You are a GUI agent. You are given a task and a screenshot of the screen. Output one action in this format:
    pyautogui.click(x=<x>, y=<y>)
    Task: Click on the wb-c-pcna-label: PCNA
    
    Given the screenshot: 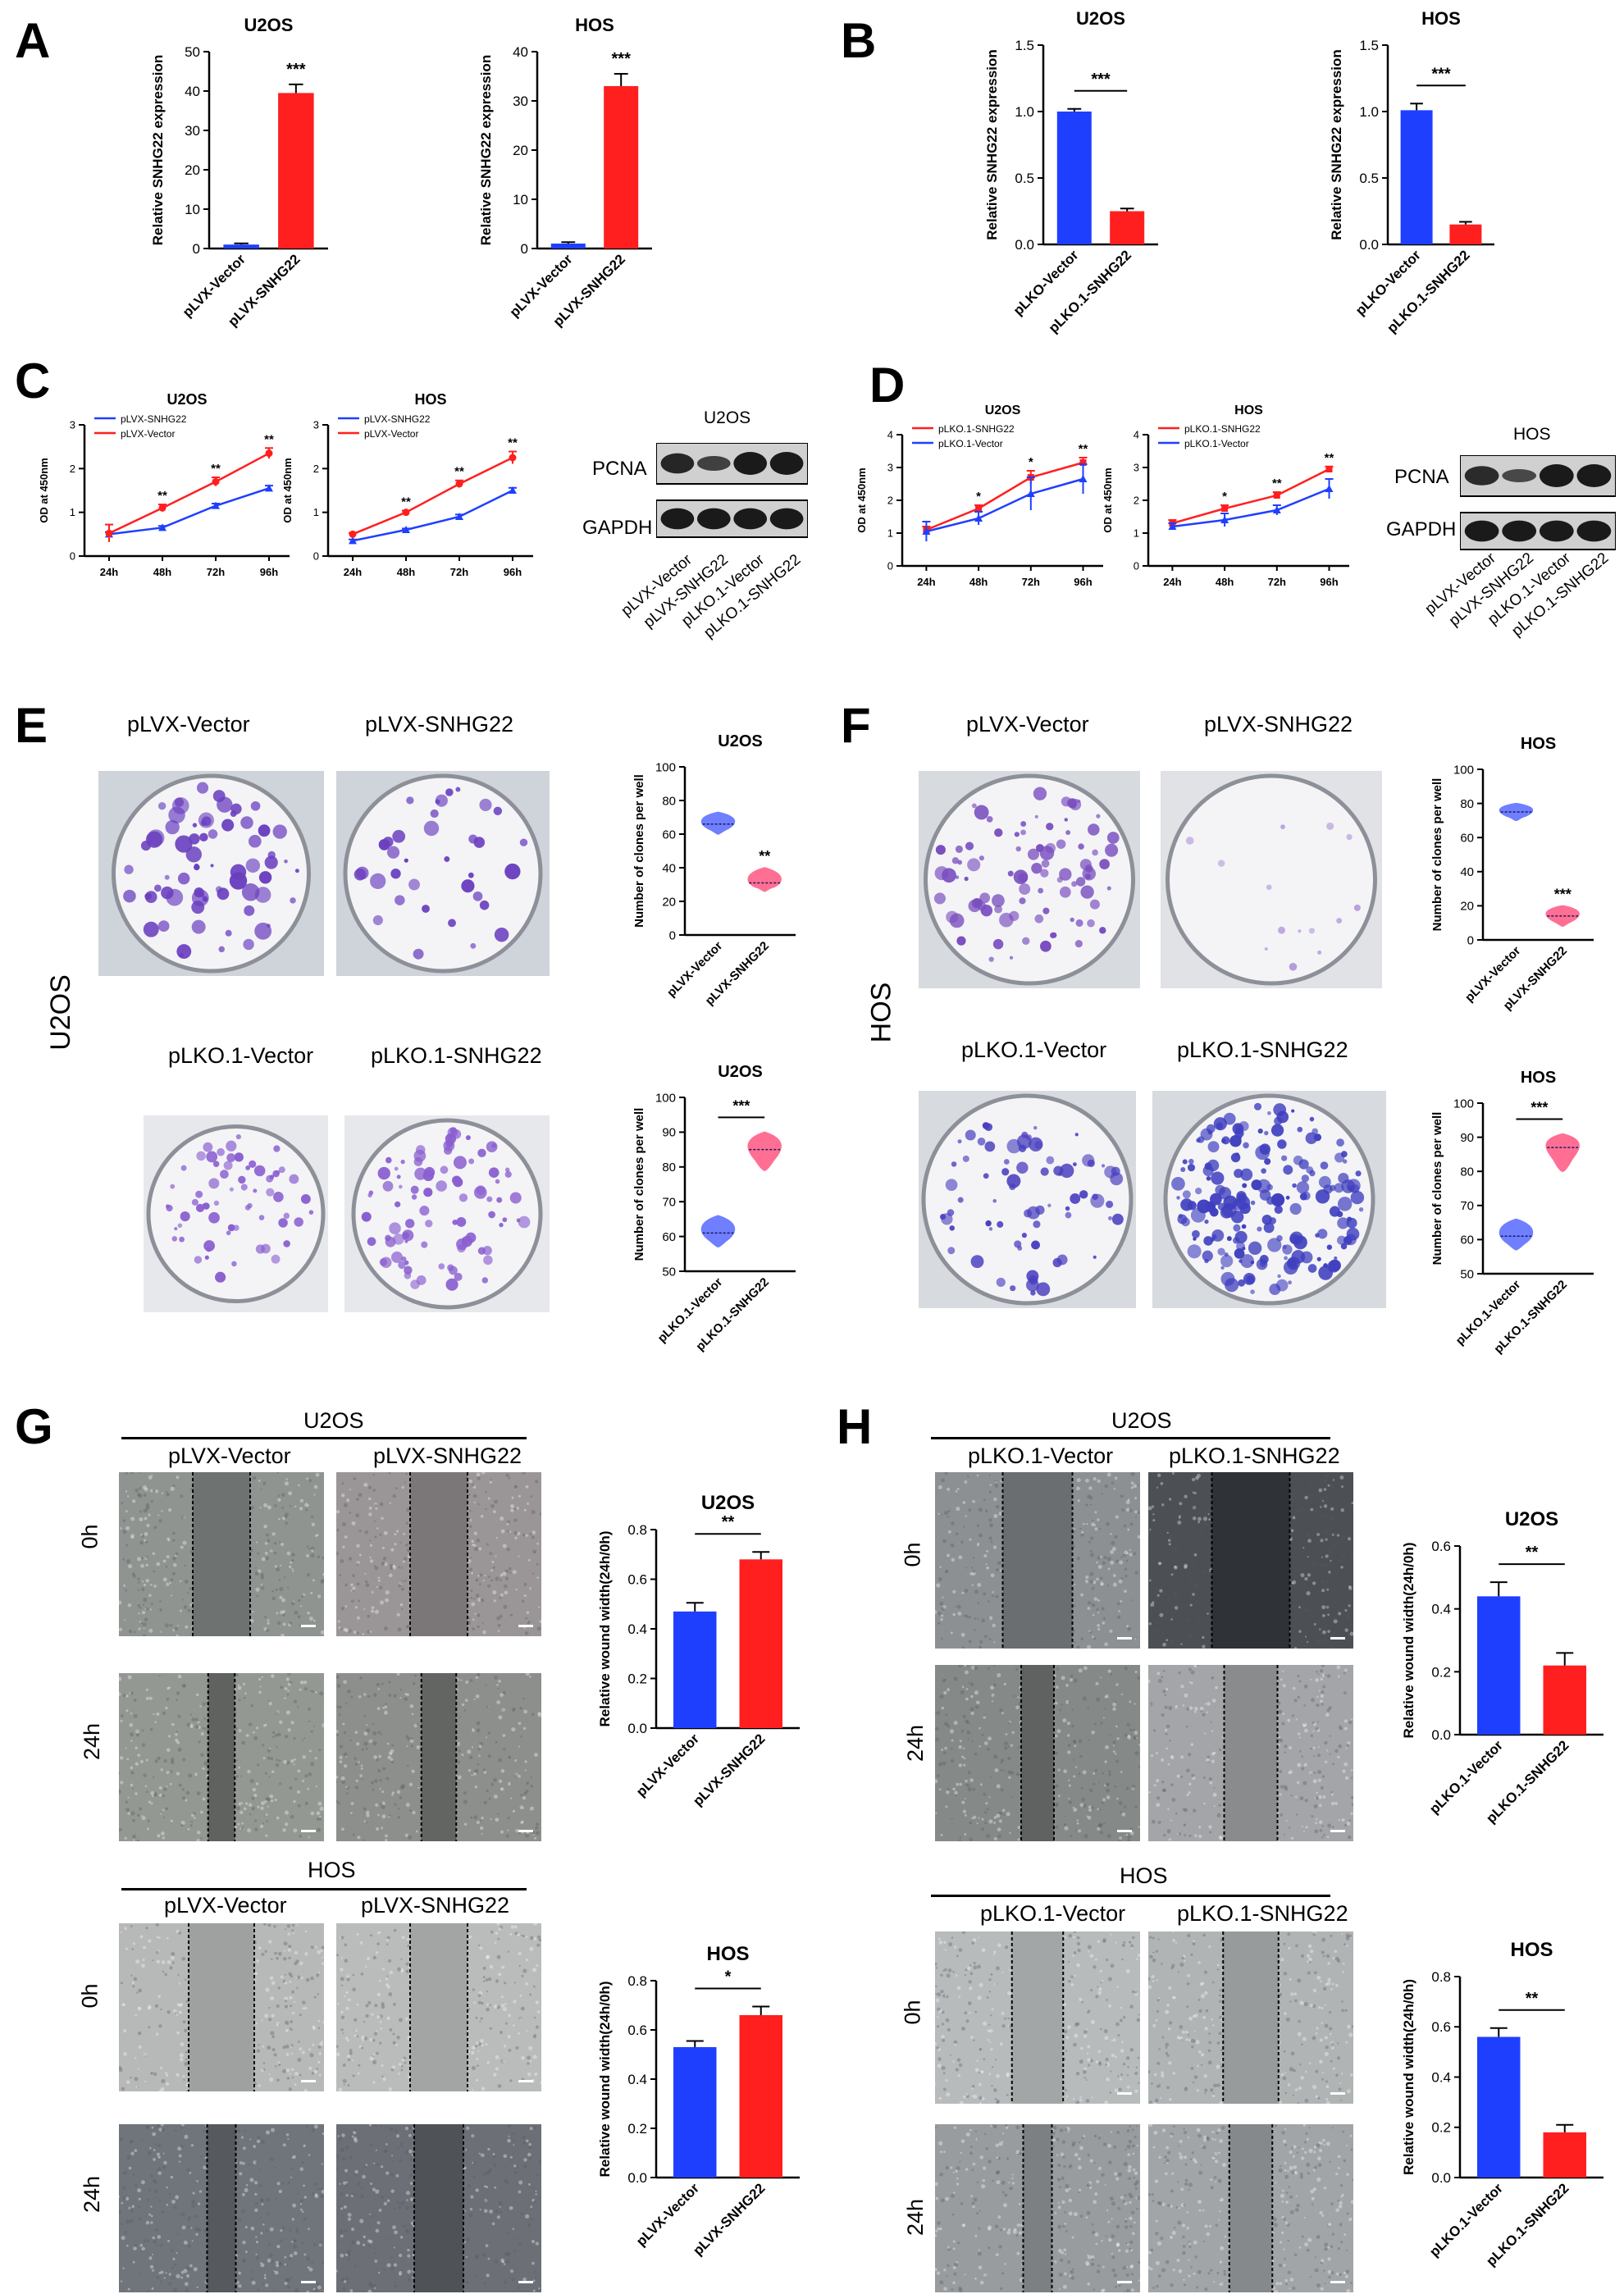 What is the action you would take?
    pyautogui.click(x=619, y=469)
    